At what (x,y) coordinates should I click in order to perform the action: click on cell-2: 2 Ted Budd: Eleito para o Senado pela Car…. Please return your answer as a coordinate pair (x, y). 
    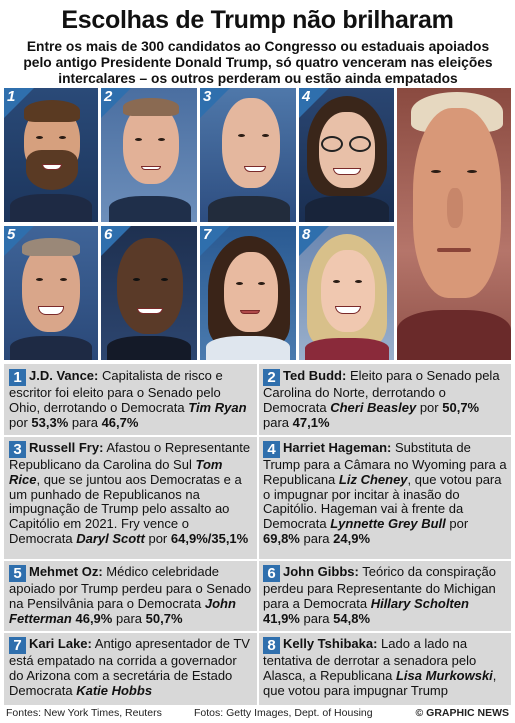
    Looking at the image, I should click on (381, 399).